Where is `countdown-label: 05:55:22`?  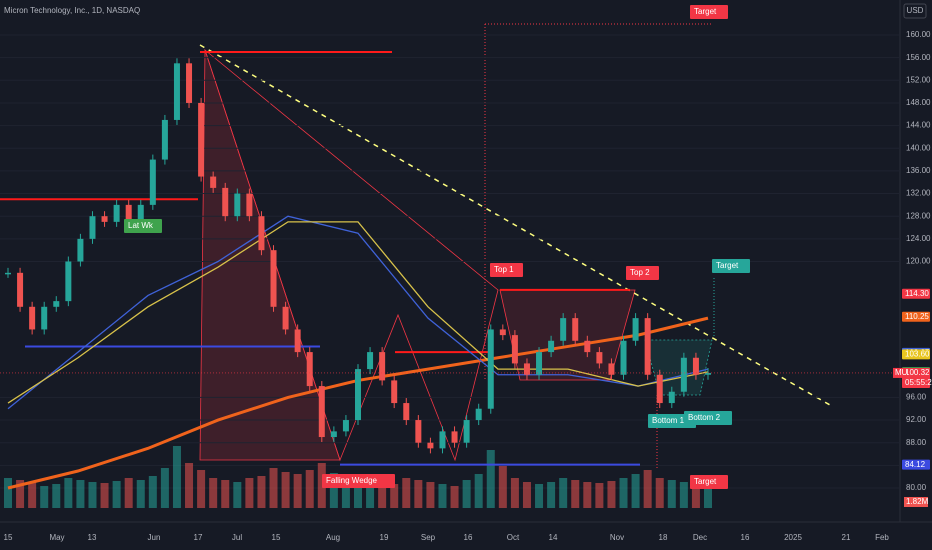
countdown-label: 05:55:22 is located at coordinates (918, 382).